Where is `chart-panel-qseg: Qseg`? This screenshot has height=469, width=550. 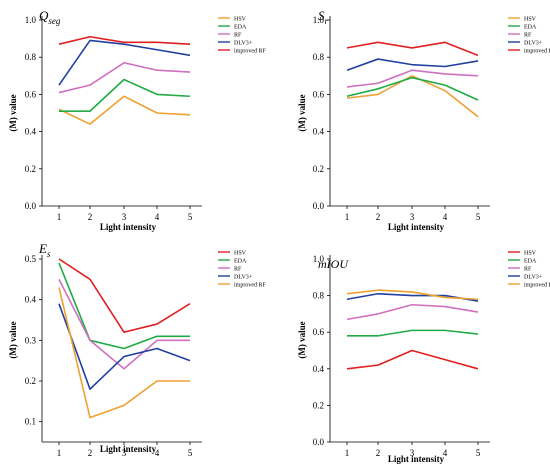
chart-panel-qseg: Qseg is located at coordinates (50, 17).